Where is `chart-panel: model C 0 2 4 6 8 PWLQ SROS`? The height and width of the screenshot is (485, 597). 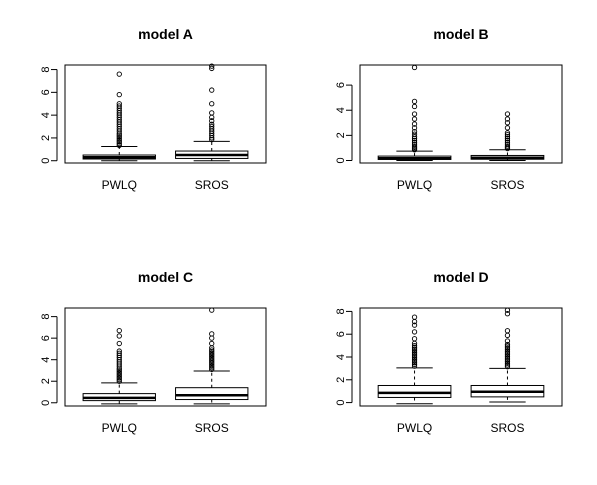
chart-panel: model C 0 2 4 6 8 PWLQ SROS is located at coordinates (153, 352).